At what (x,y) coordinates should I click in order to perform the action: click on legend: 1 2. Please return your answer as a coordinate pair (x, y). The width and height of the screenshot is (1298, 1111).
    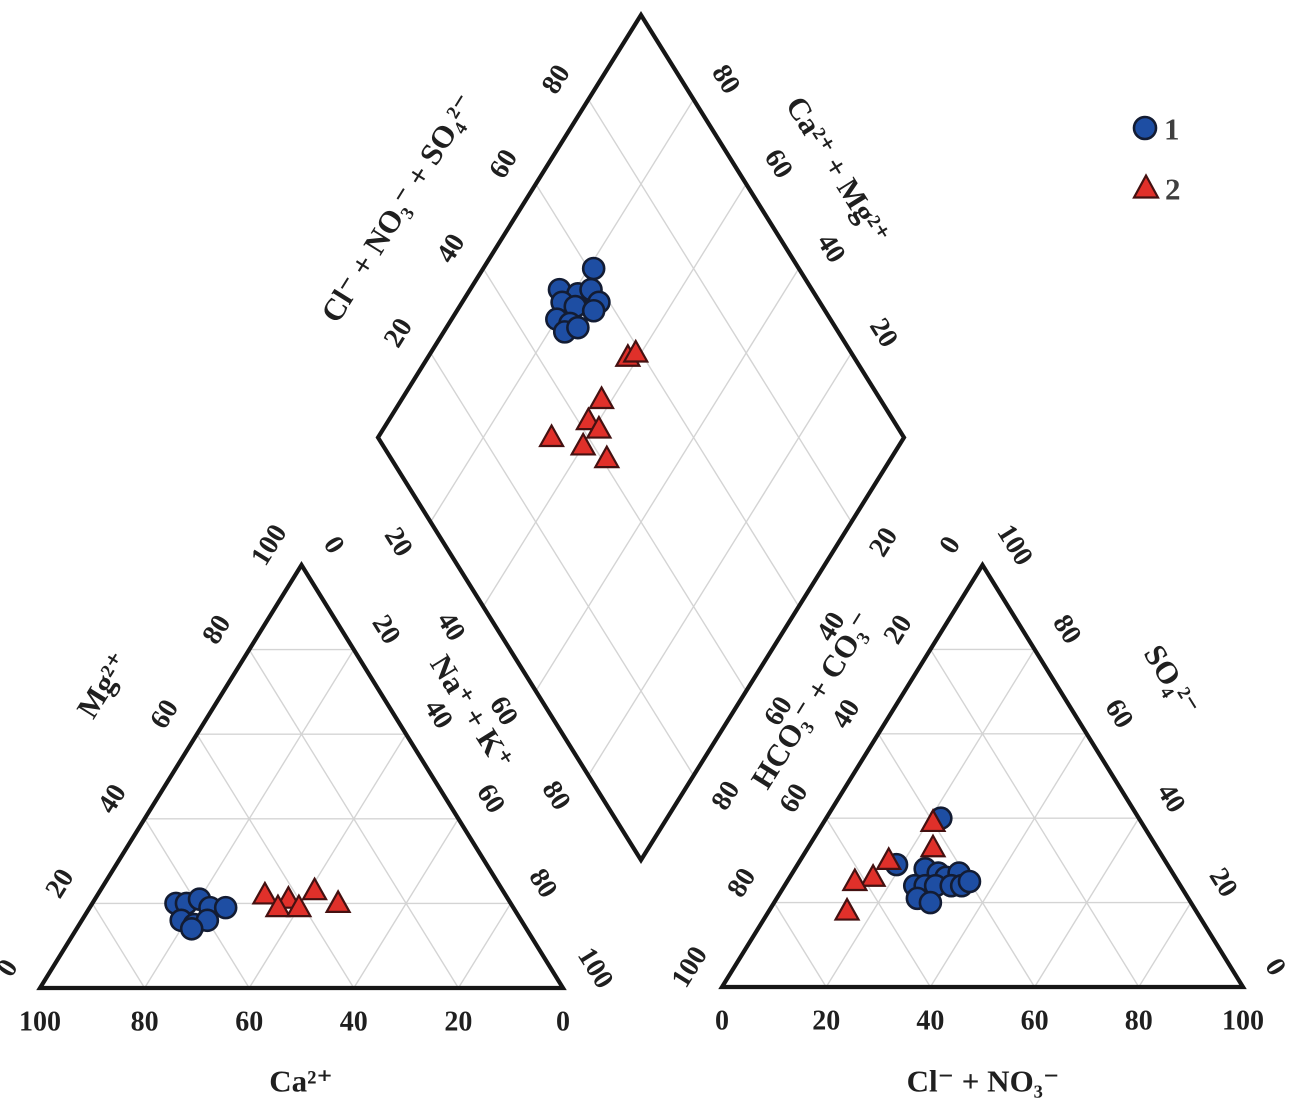
    Looking at the image, I should click on (1156, 159).